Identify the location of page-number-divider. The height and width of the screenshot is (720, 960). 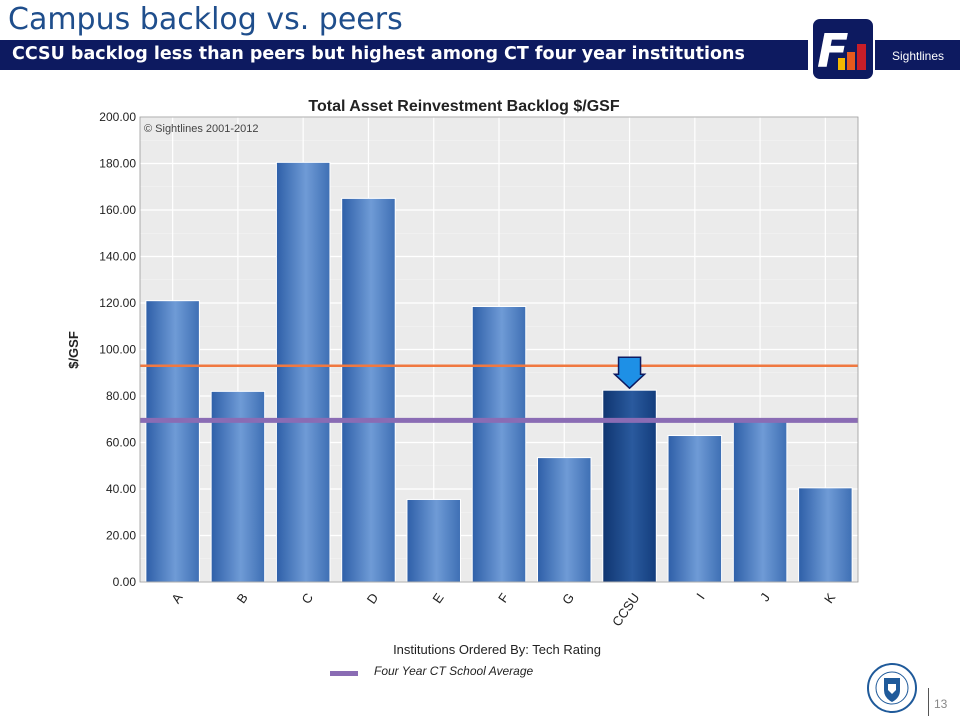
(928, 702).